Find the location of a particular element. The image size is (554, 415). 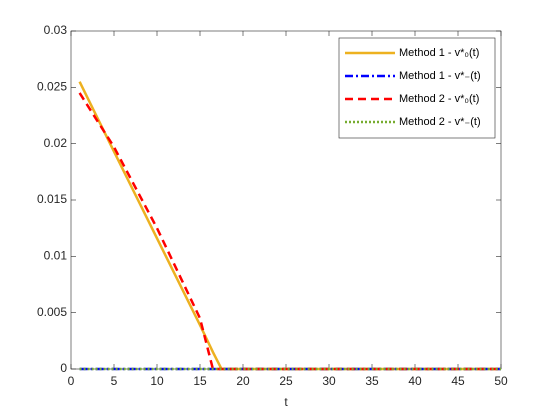

y-tick-label: 0.01 is located at coordinates (56, 256).